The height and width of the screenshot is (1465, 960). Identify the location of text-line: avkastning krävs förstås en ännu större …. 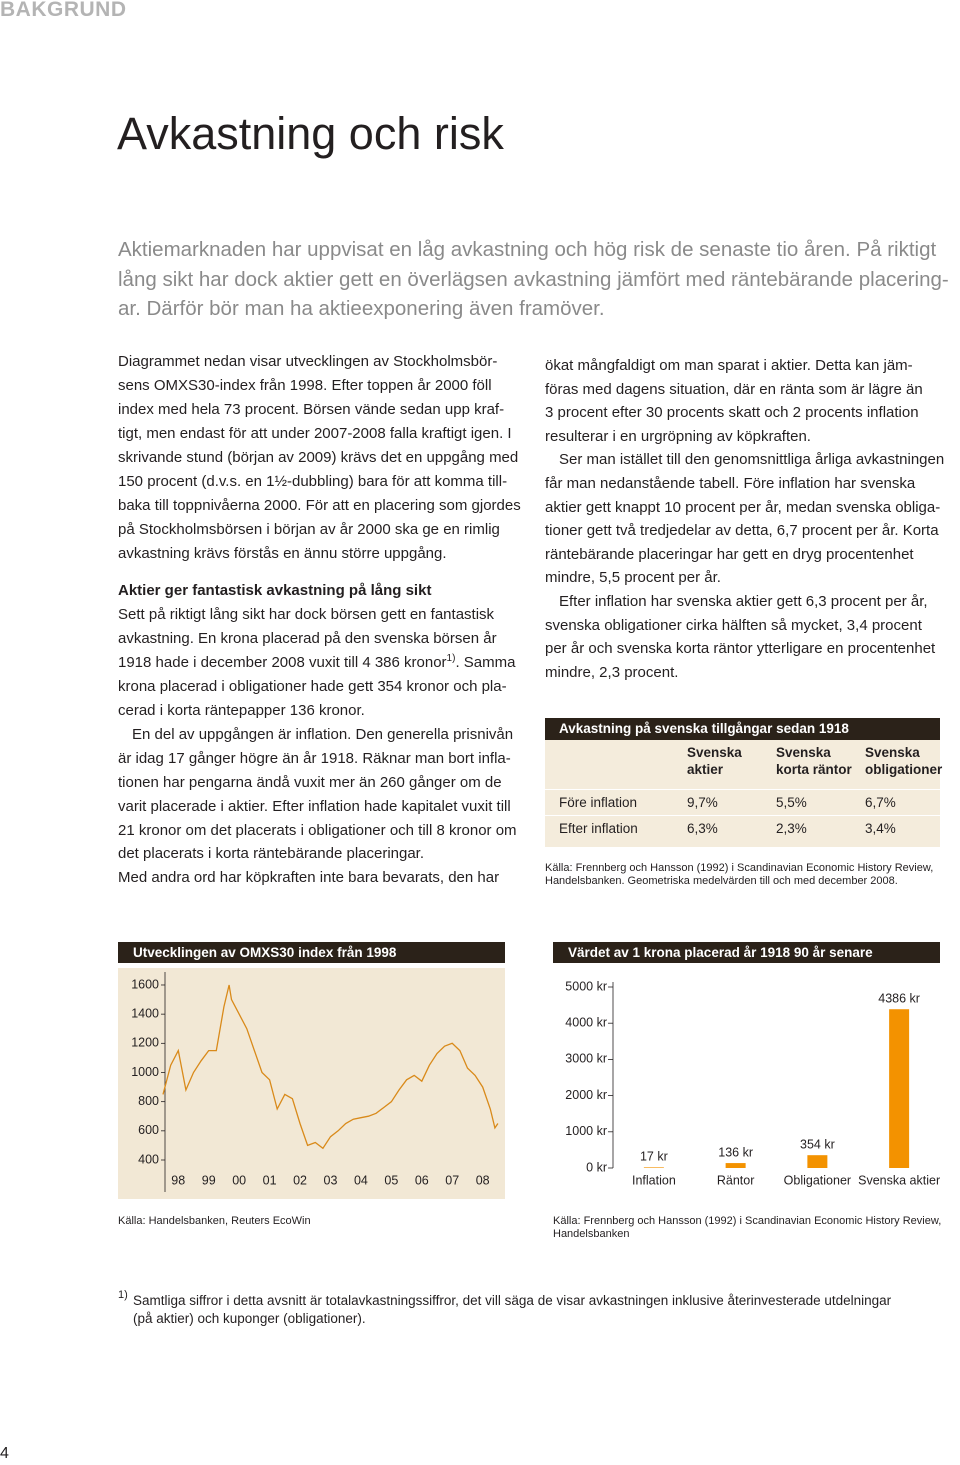
(282, 553).